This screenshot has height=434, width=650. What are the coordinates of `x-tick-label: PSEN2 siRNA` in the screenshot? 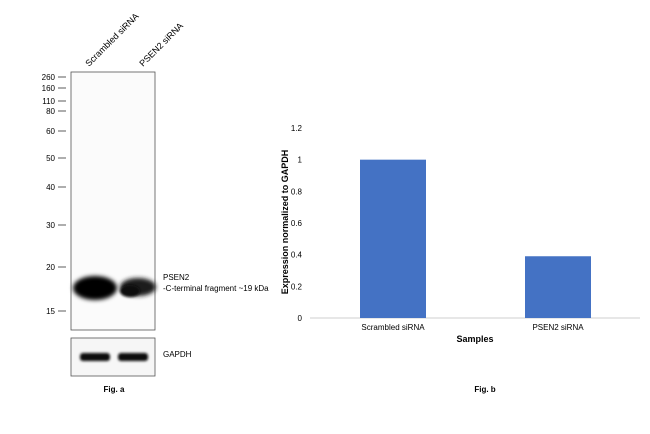 It's located at (558, 327).